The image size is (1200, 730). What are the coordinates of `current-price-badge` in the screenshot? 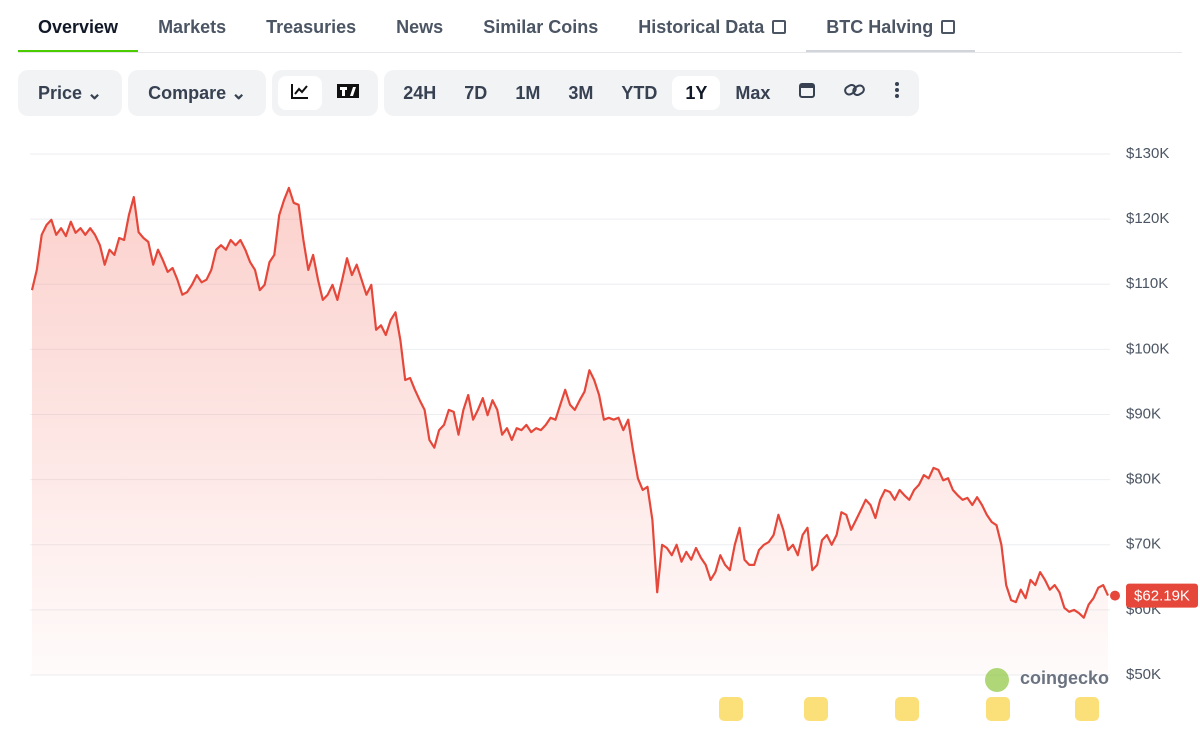 It's located at (1162, 595).